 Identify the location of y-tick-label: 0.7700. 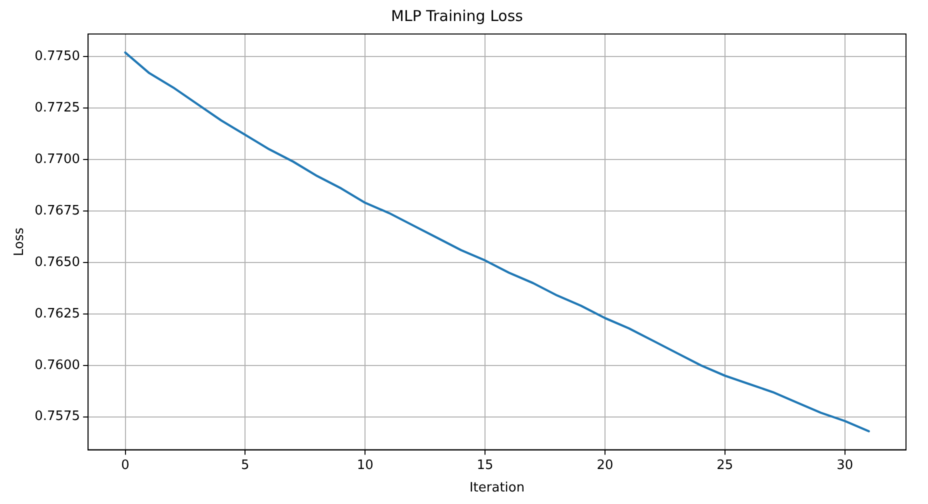
(57, 159).